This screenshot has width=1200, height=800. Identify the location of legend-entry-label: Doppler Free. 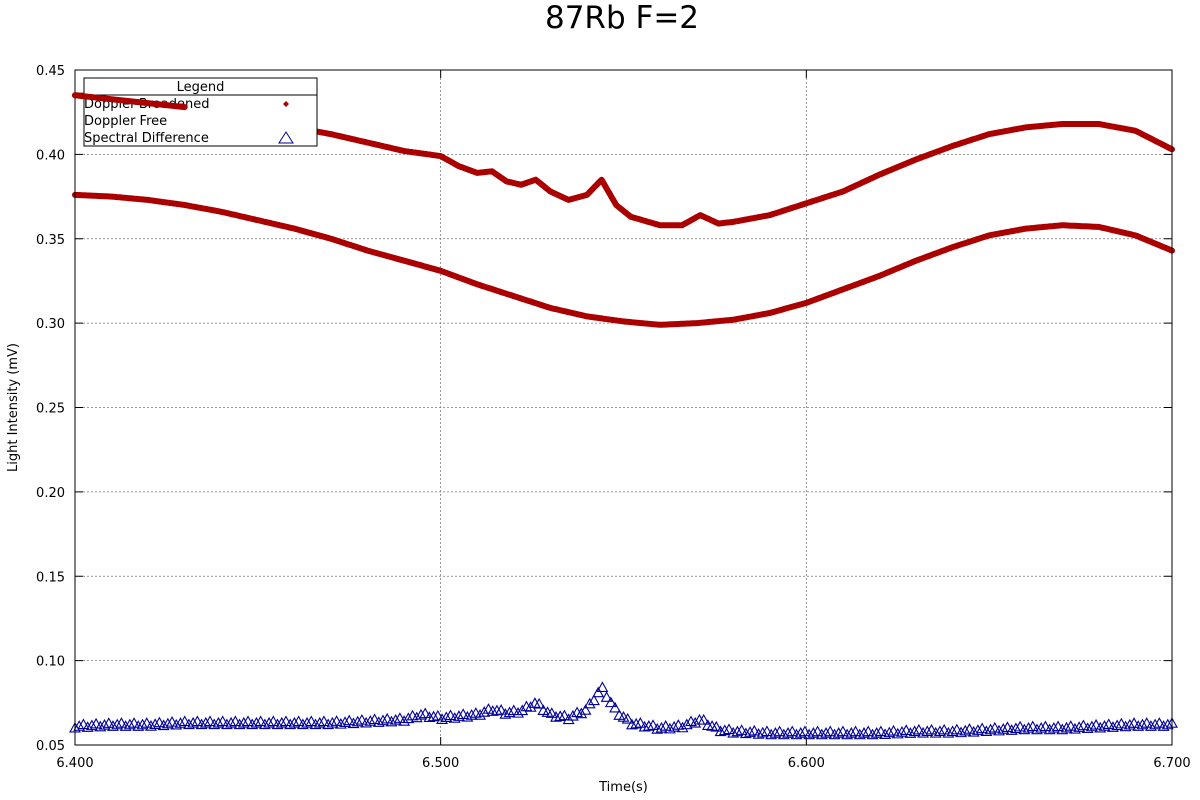
(125, 121).